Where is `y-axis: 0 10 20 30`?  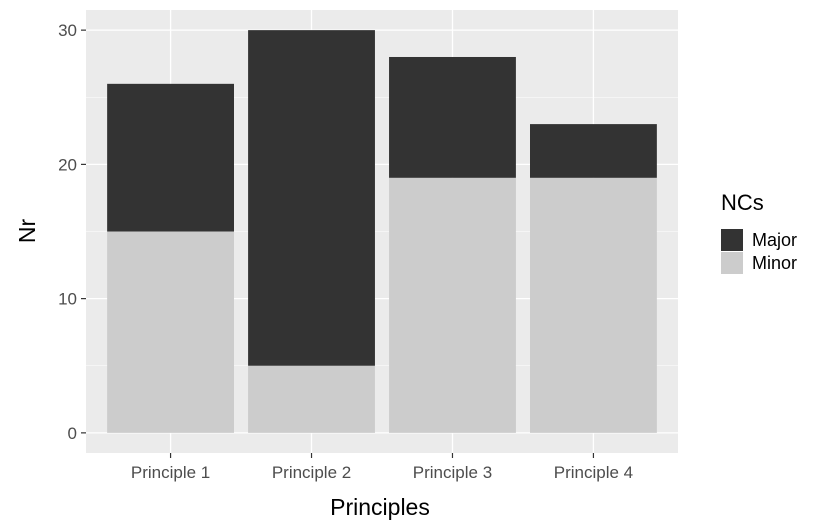
y-axis: 0 10 20 30 is located at coordinates (72, 232).